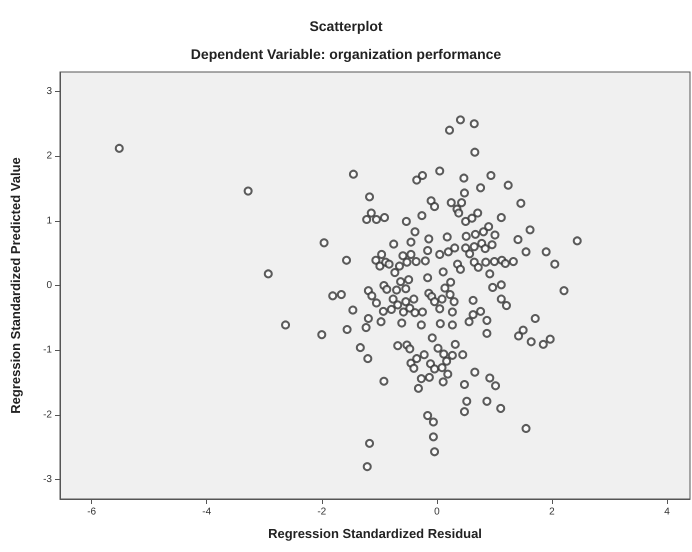 The width and height of the screenshot is (692, 552). What do you see at coordinates (47, 480) in the screenshot?
I see `y-tick-label: -3` at bounding box center [47, 480].